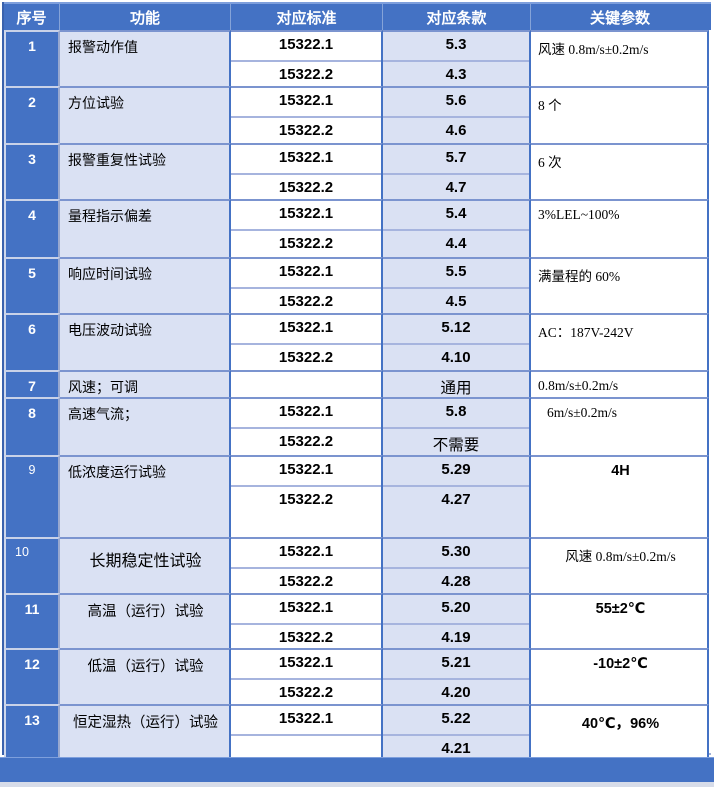  I want to click on row-index-cell: 7, so click(32, 384).